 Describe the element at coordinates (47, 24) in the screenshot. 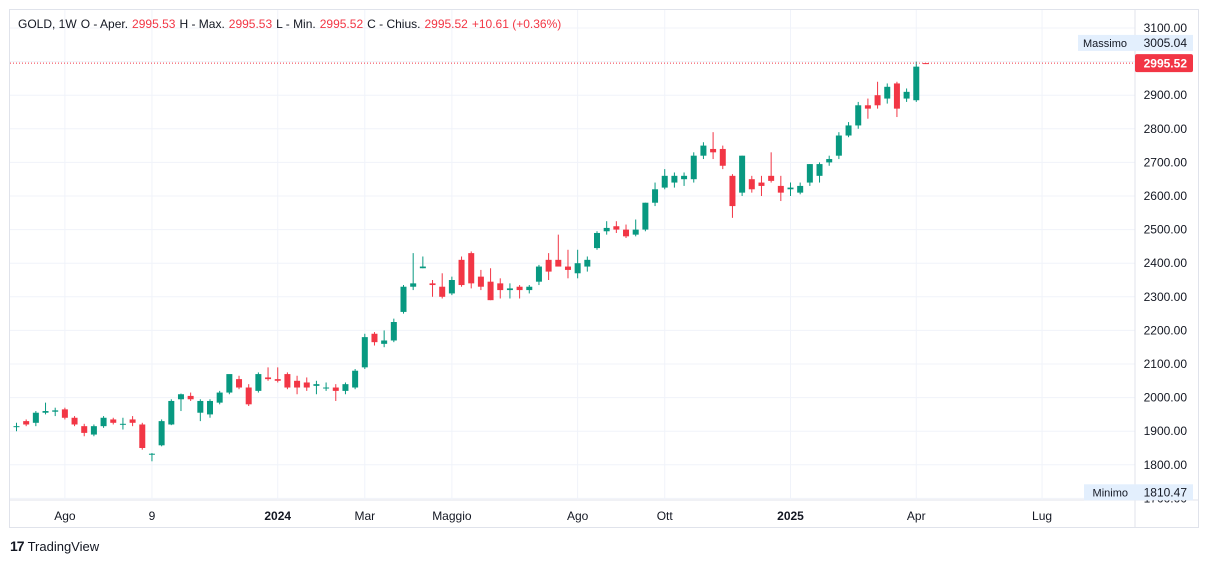

I see `symbol-label: GOLD, 1W` at that location.